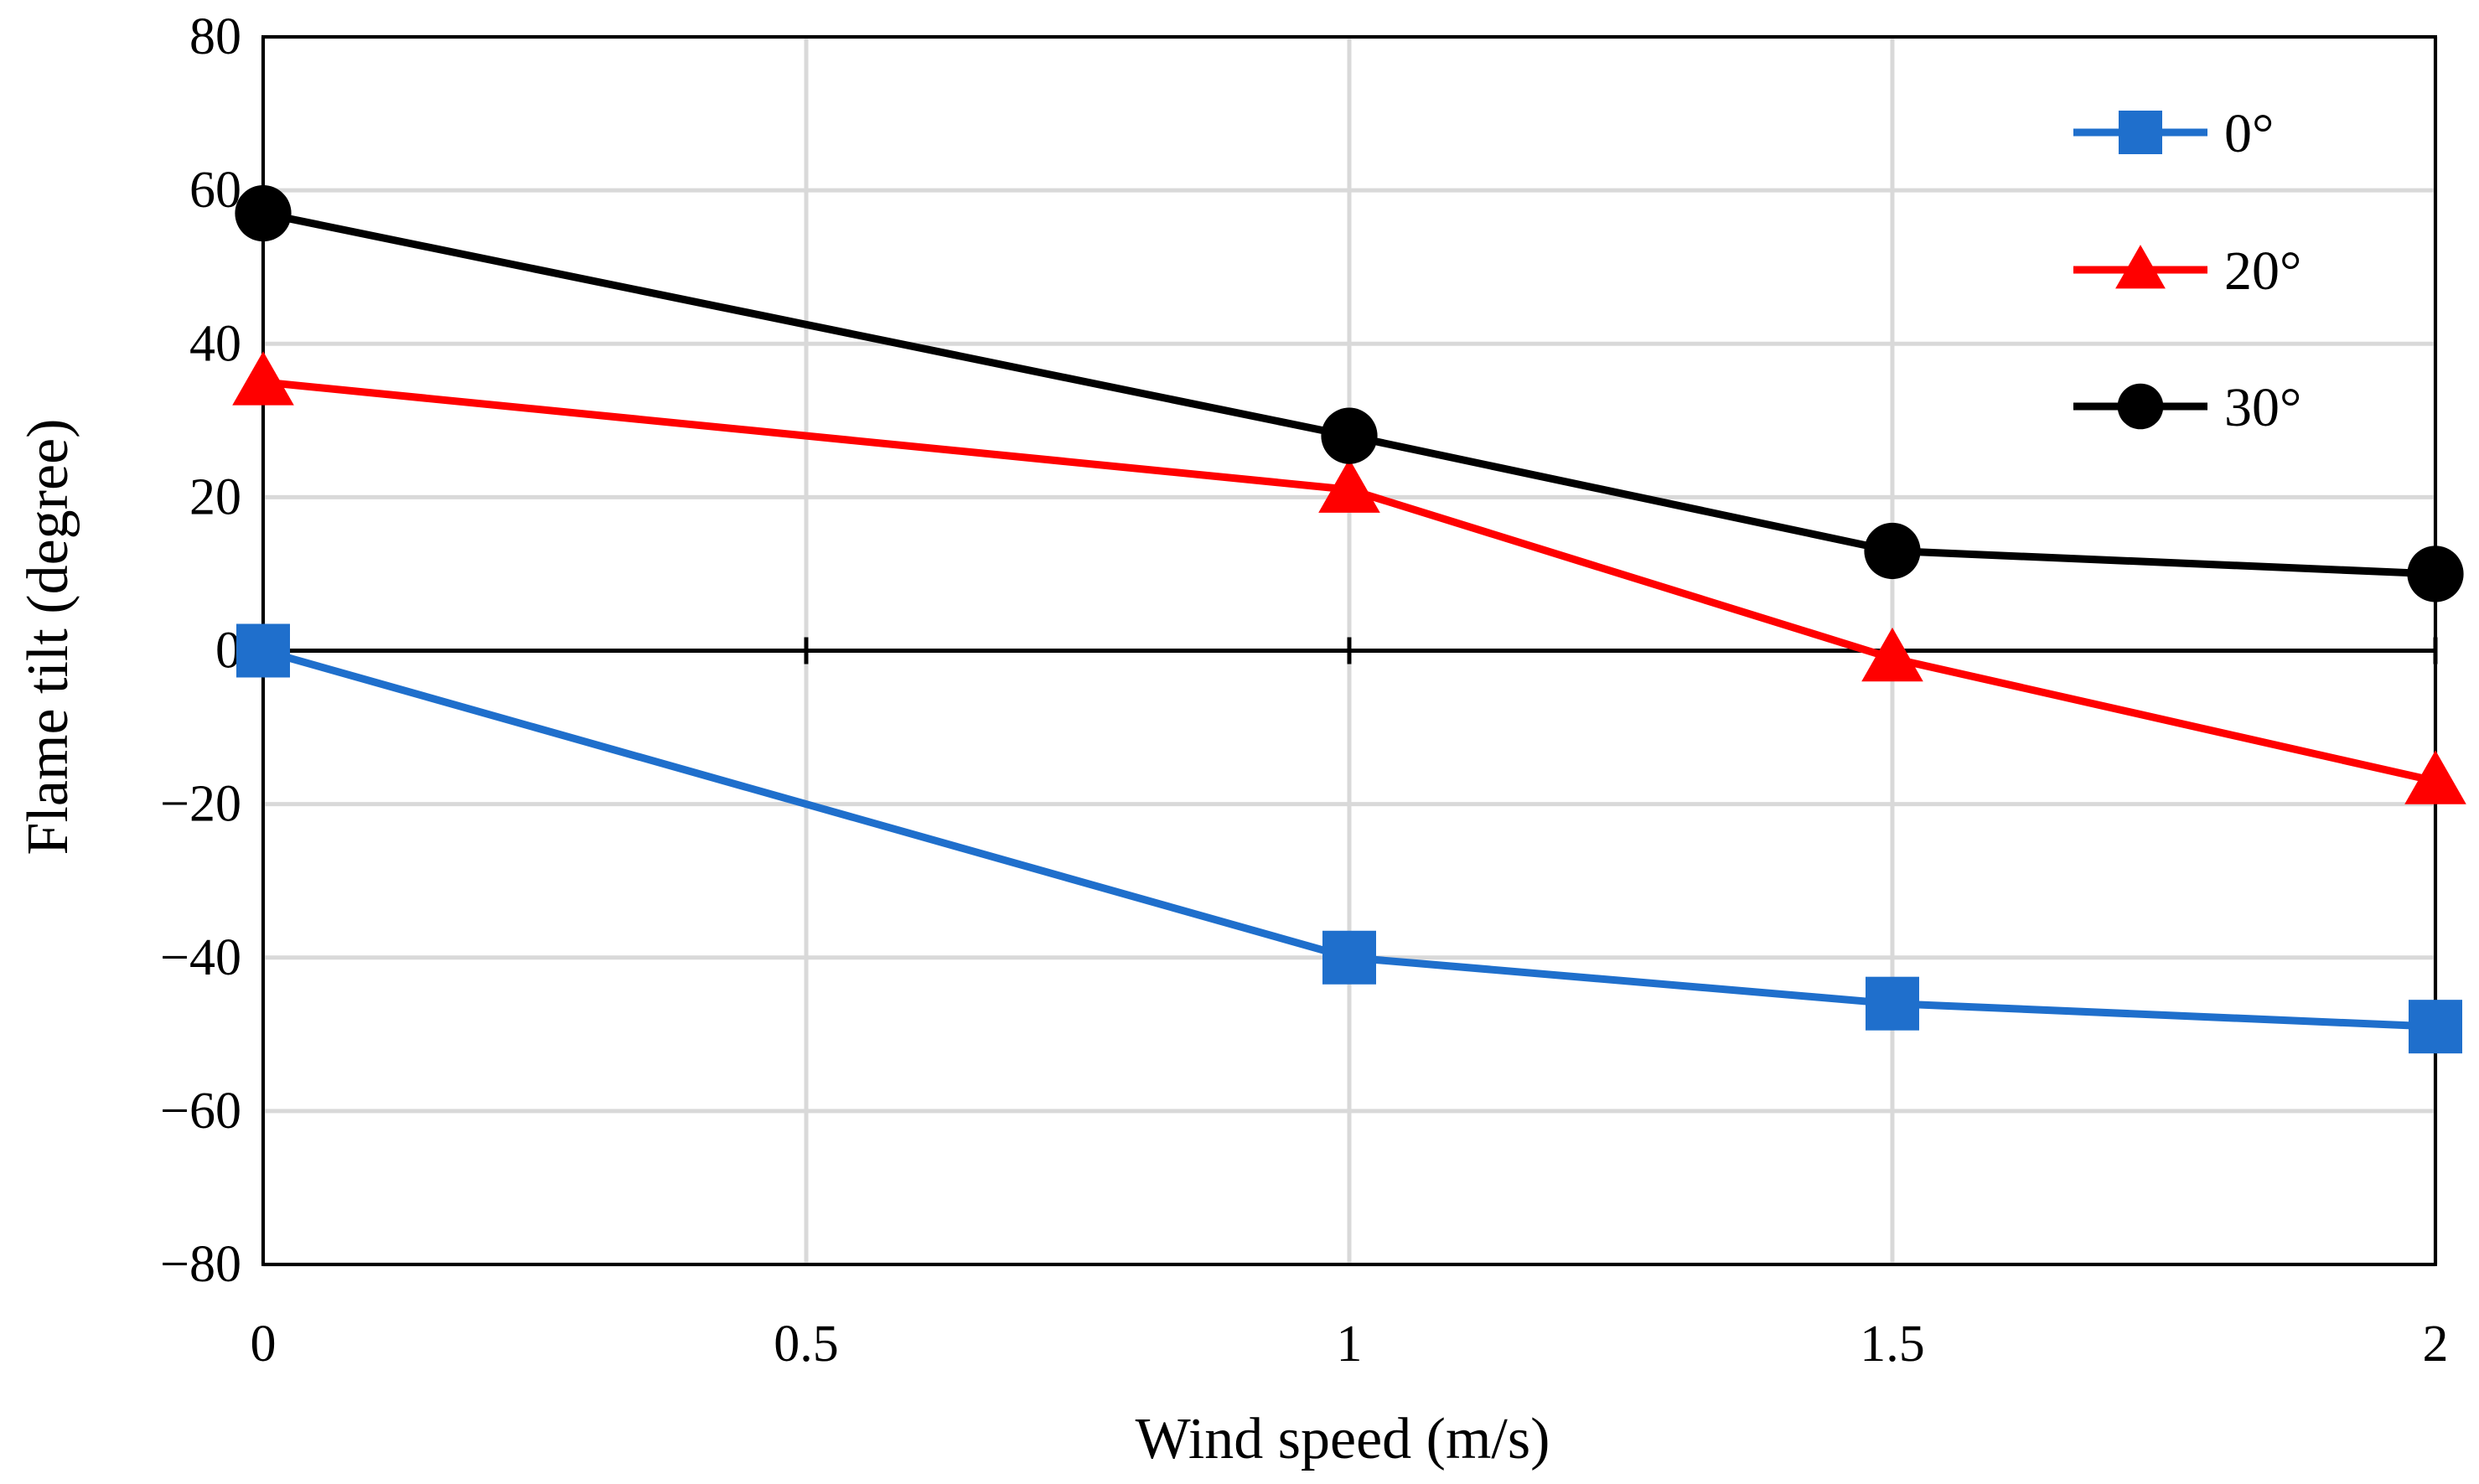 This screenshot has width=2479, height=1484. What do you see at coordinates (215, 497) in the screenshot?
I see `y-tick-label: 20` at bounding box center [215, 497].